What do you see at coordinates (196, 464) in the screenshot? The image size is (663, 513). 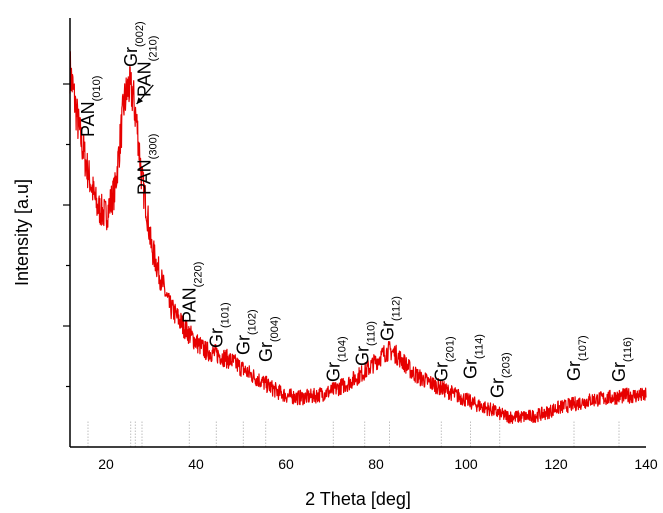 I see `x-tick-label: 40` at bounding box center [196, 464].